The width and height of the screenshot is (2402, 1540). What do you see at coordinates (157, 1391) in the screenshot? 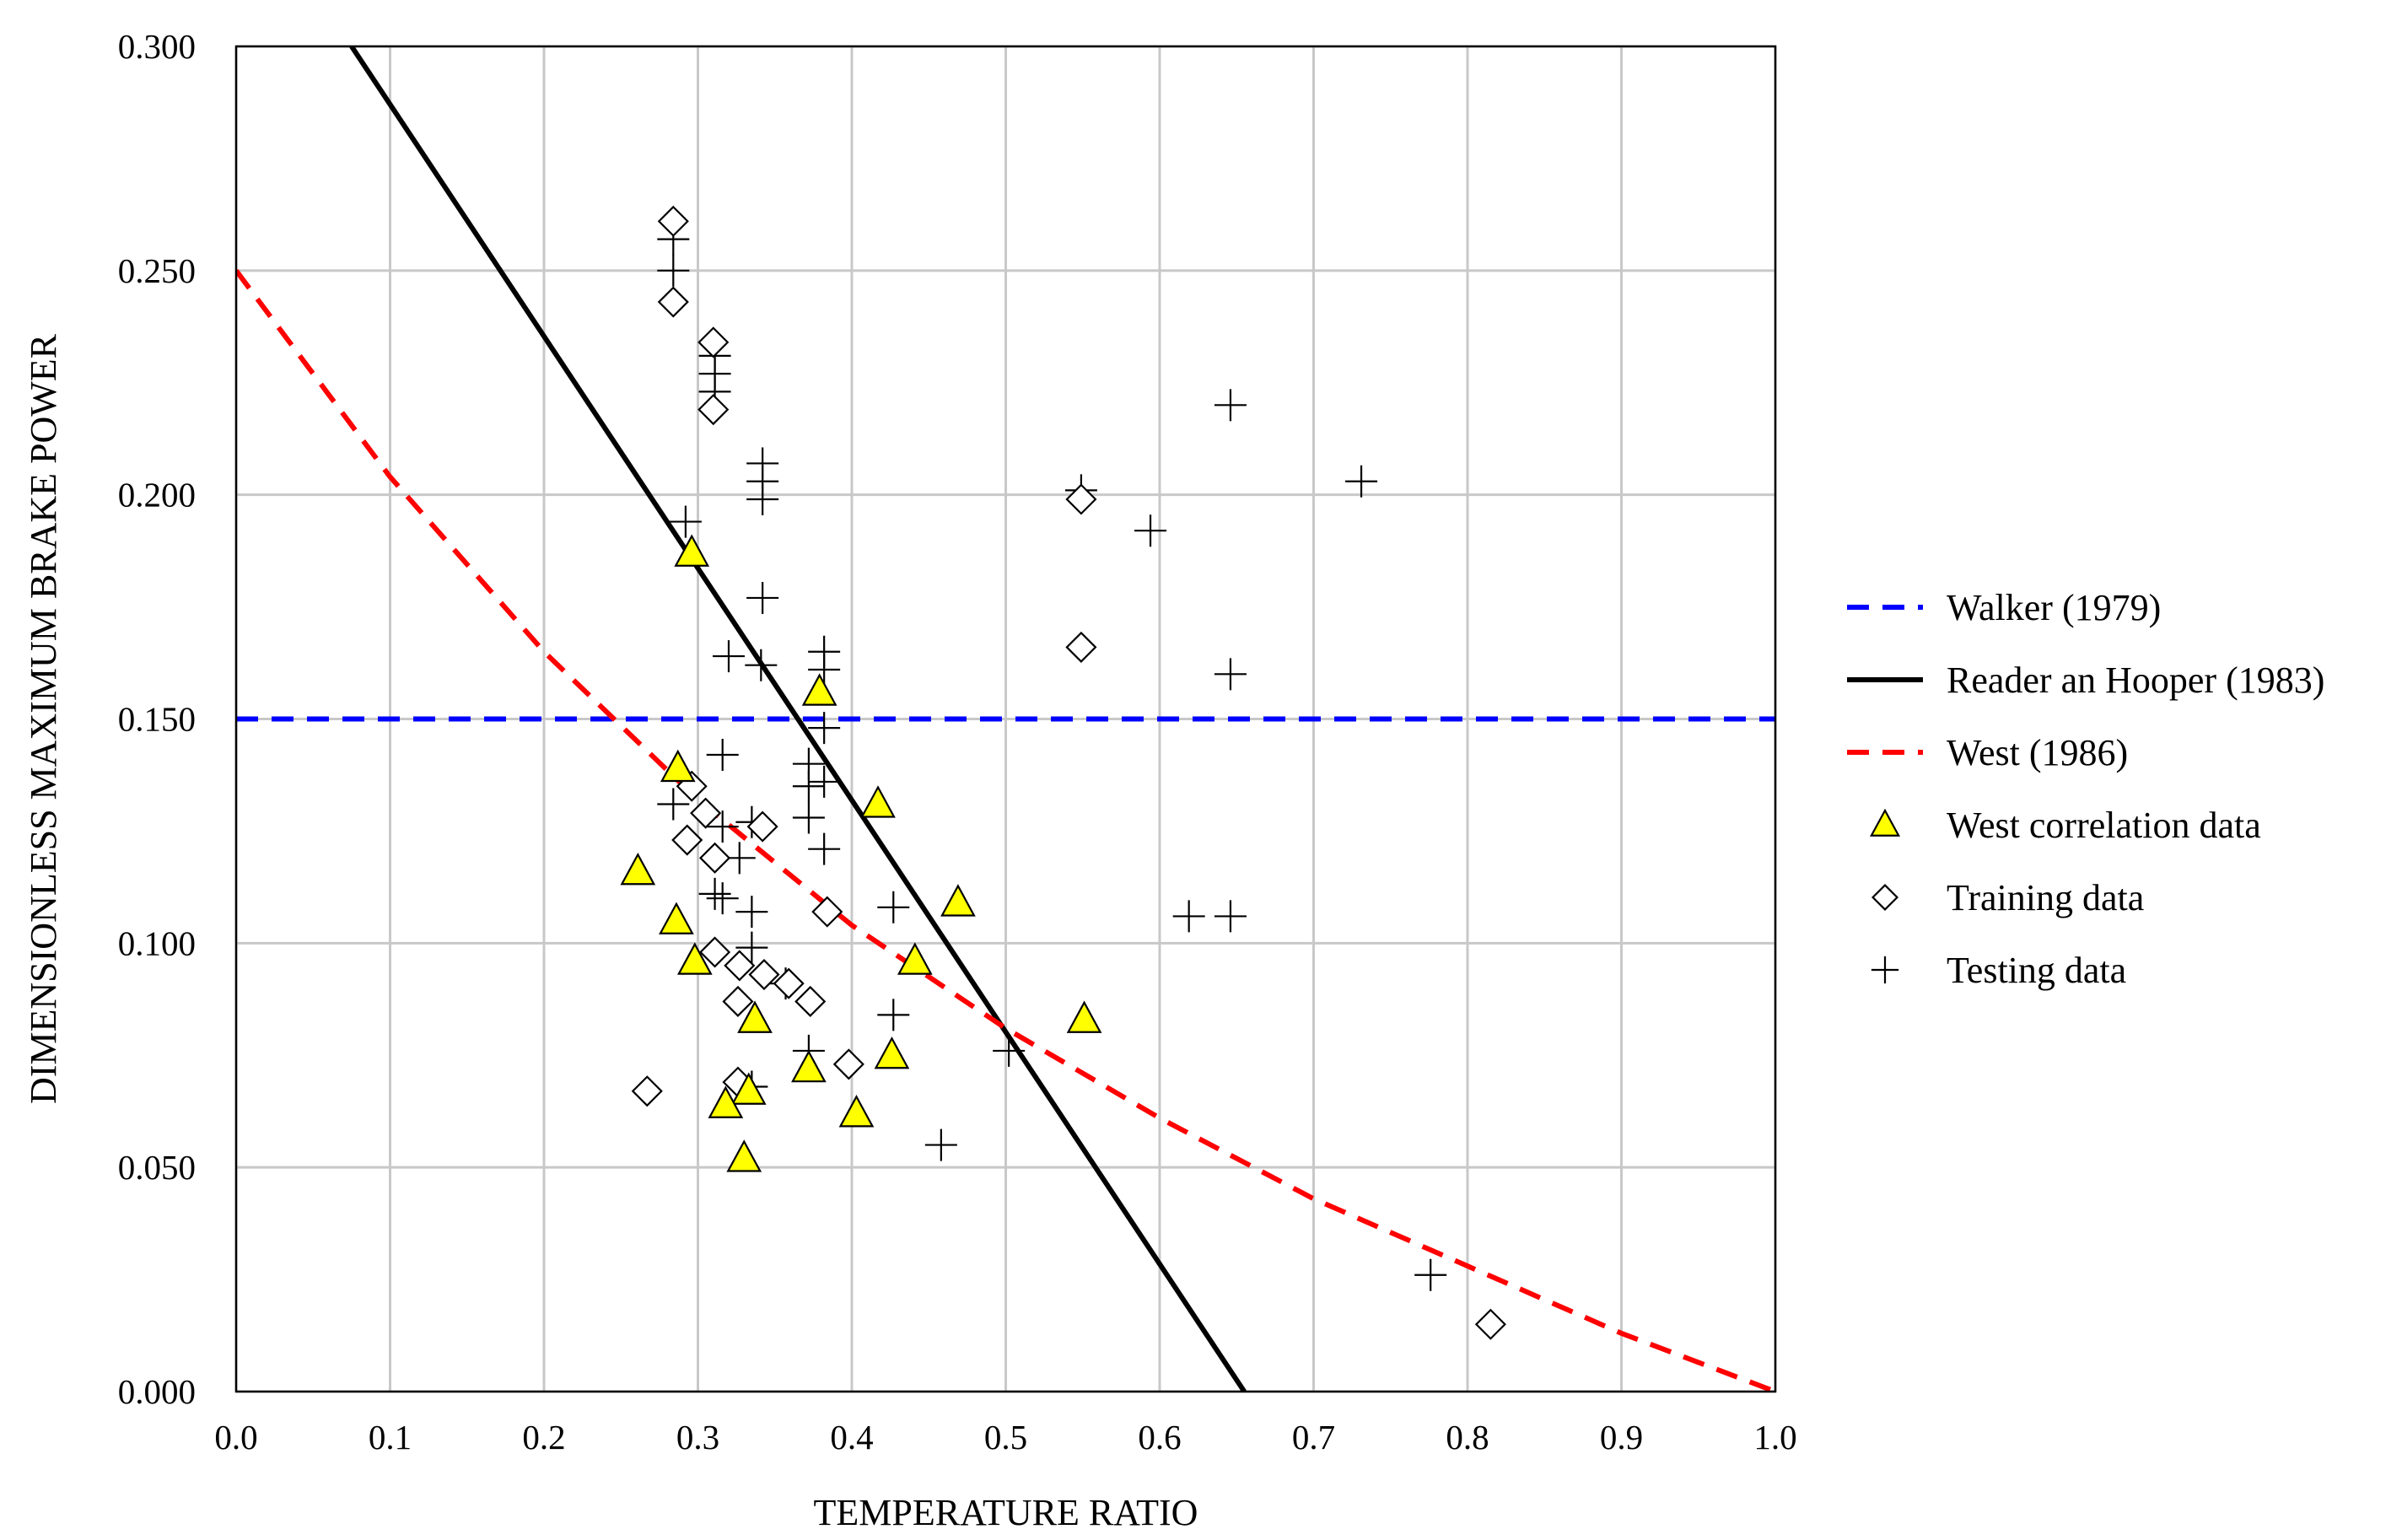
I see `y-tick-label: 0.000` at bounding box center [157, 1391].